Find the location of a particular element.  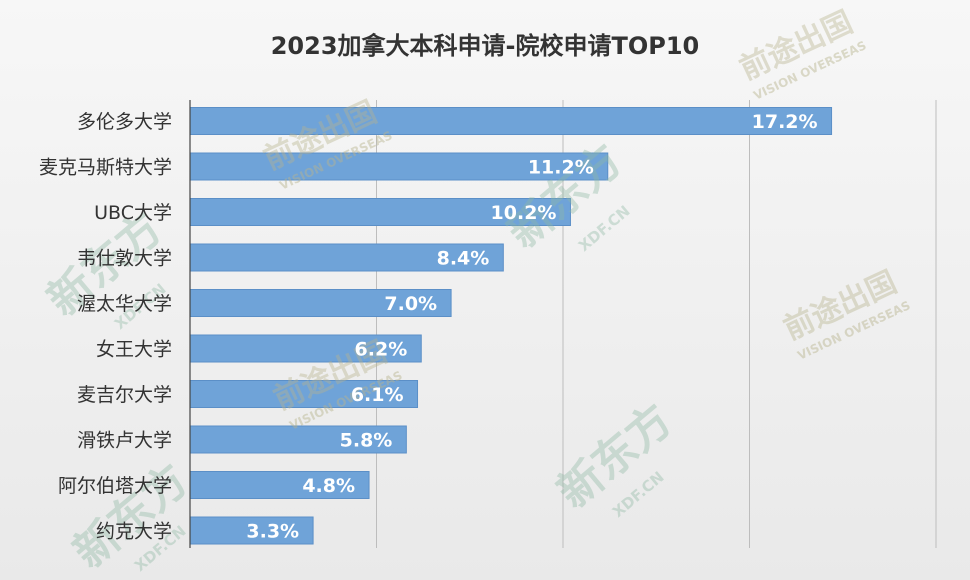

category-label: UBC大学 is located at coordinates (133, 213).